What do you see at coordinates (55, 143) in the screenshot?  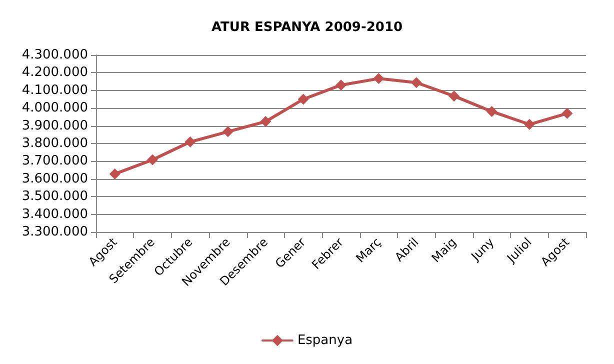 I see `y-tick-label: 3.800.000` at bounding box center [55, 143].